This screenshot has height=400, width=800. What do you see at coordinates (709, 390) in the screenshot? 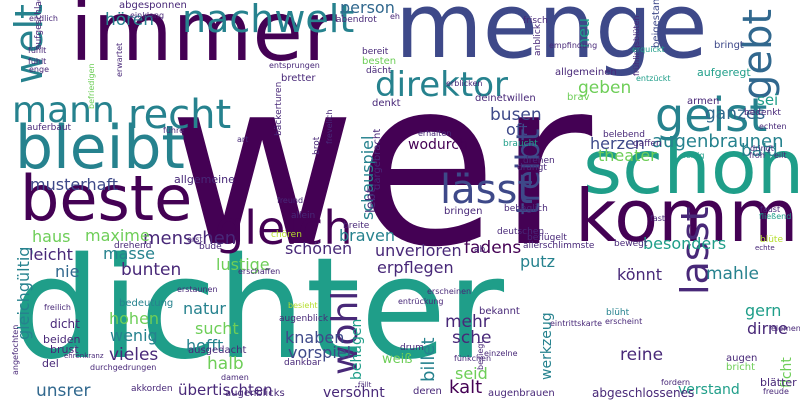
I see `word-verstand: verstand` at bounding box center [709, 390].